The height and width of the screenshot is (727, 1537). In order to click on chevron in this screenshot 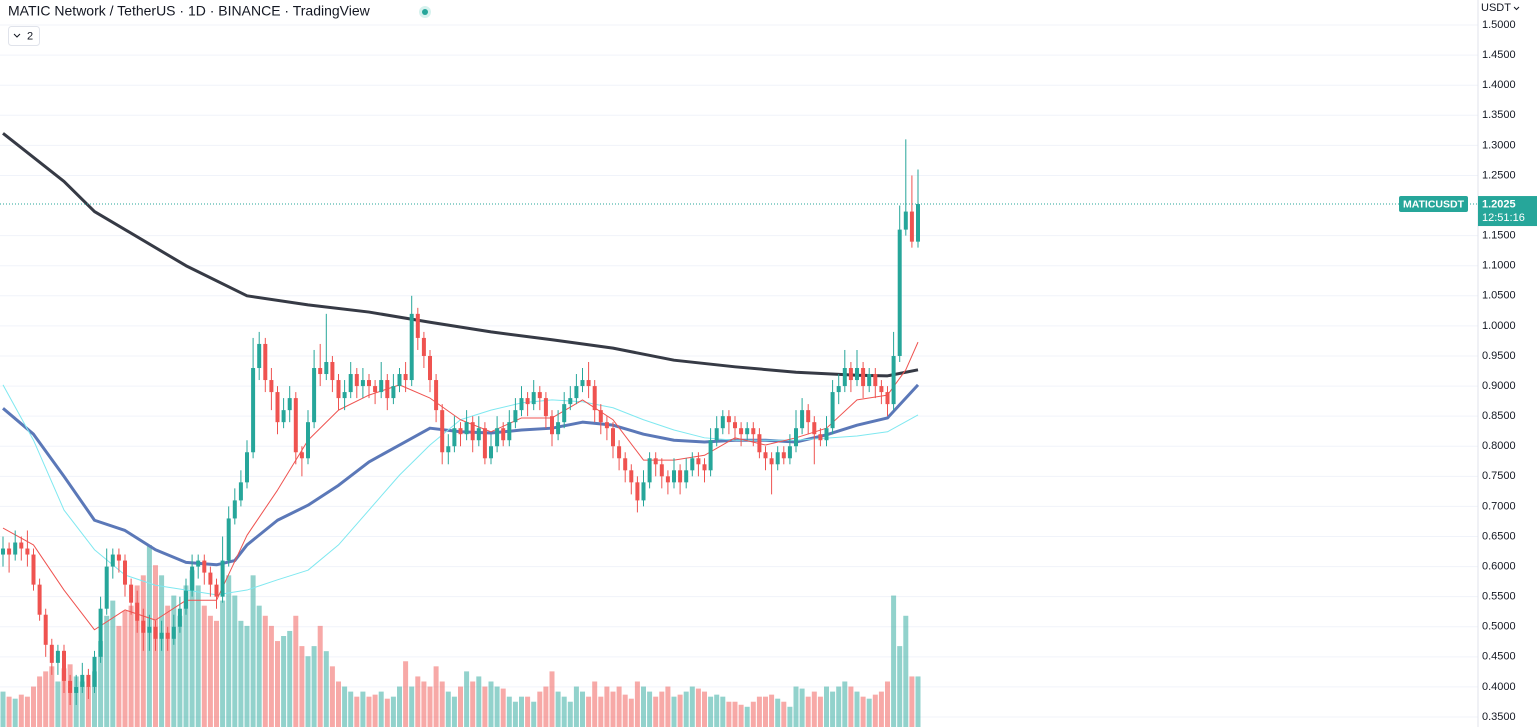, I will do `click(1516, 8)`.